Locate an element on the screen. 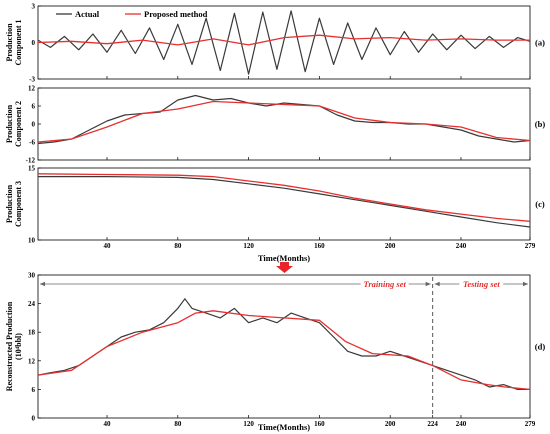  y-axis-label: Component 1 is located at coordinates (18, 42).